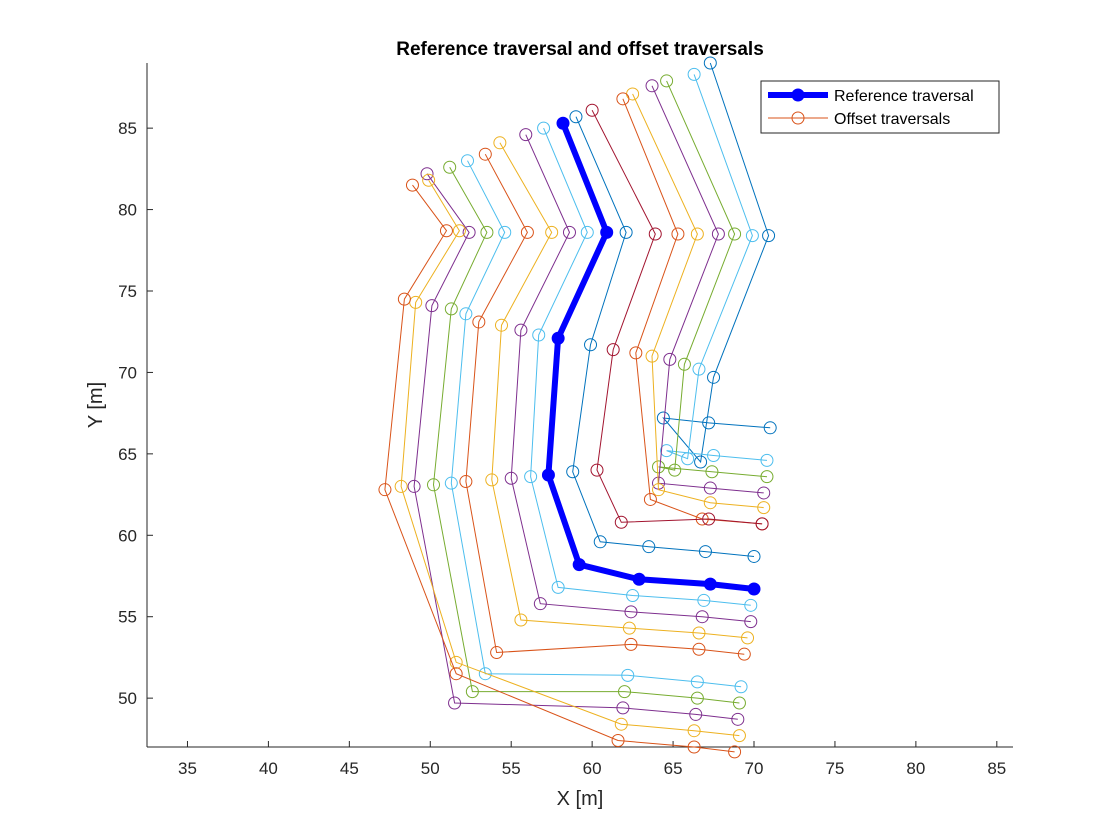  What do you see at coordinates (127, 372) in the screenshot?
I see `y-tick-label: 70` at bounding box center [127, 372].